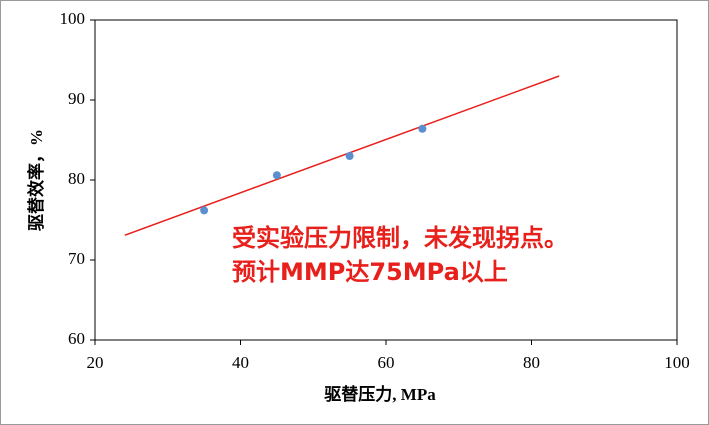 The height and width of the screenshot is (425, 709). Describe the element at coordinates (73, 18) in the screenshot. I see `y-tick-label: 100` at that location.